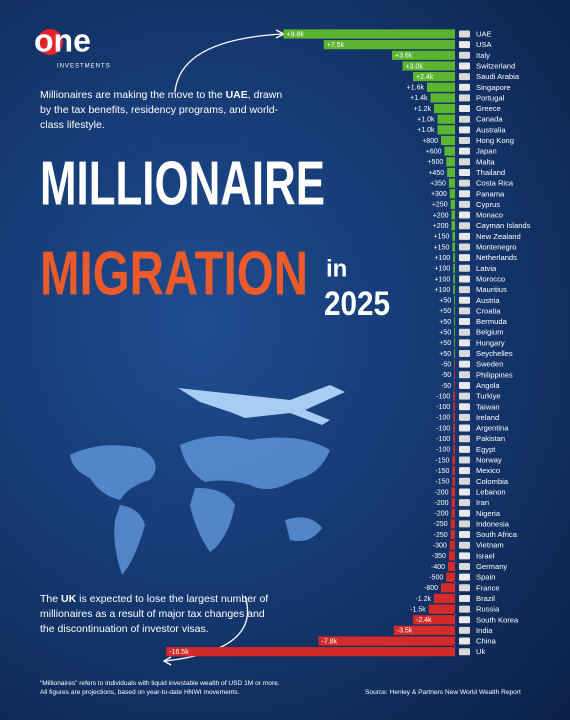 This screenshot has width=570, height=720. What do you see at coordinates (488, 204) in the screenshot?
I see `category-label: Cyprus` at bounding box center [488, 204].